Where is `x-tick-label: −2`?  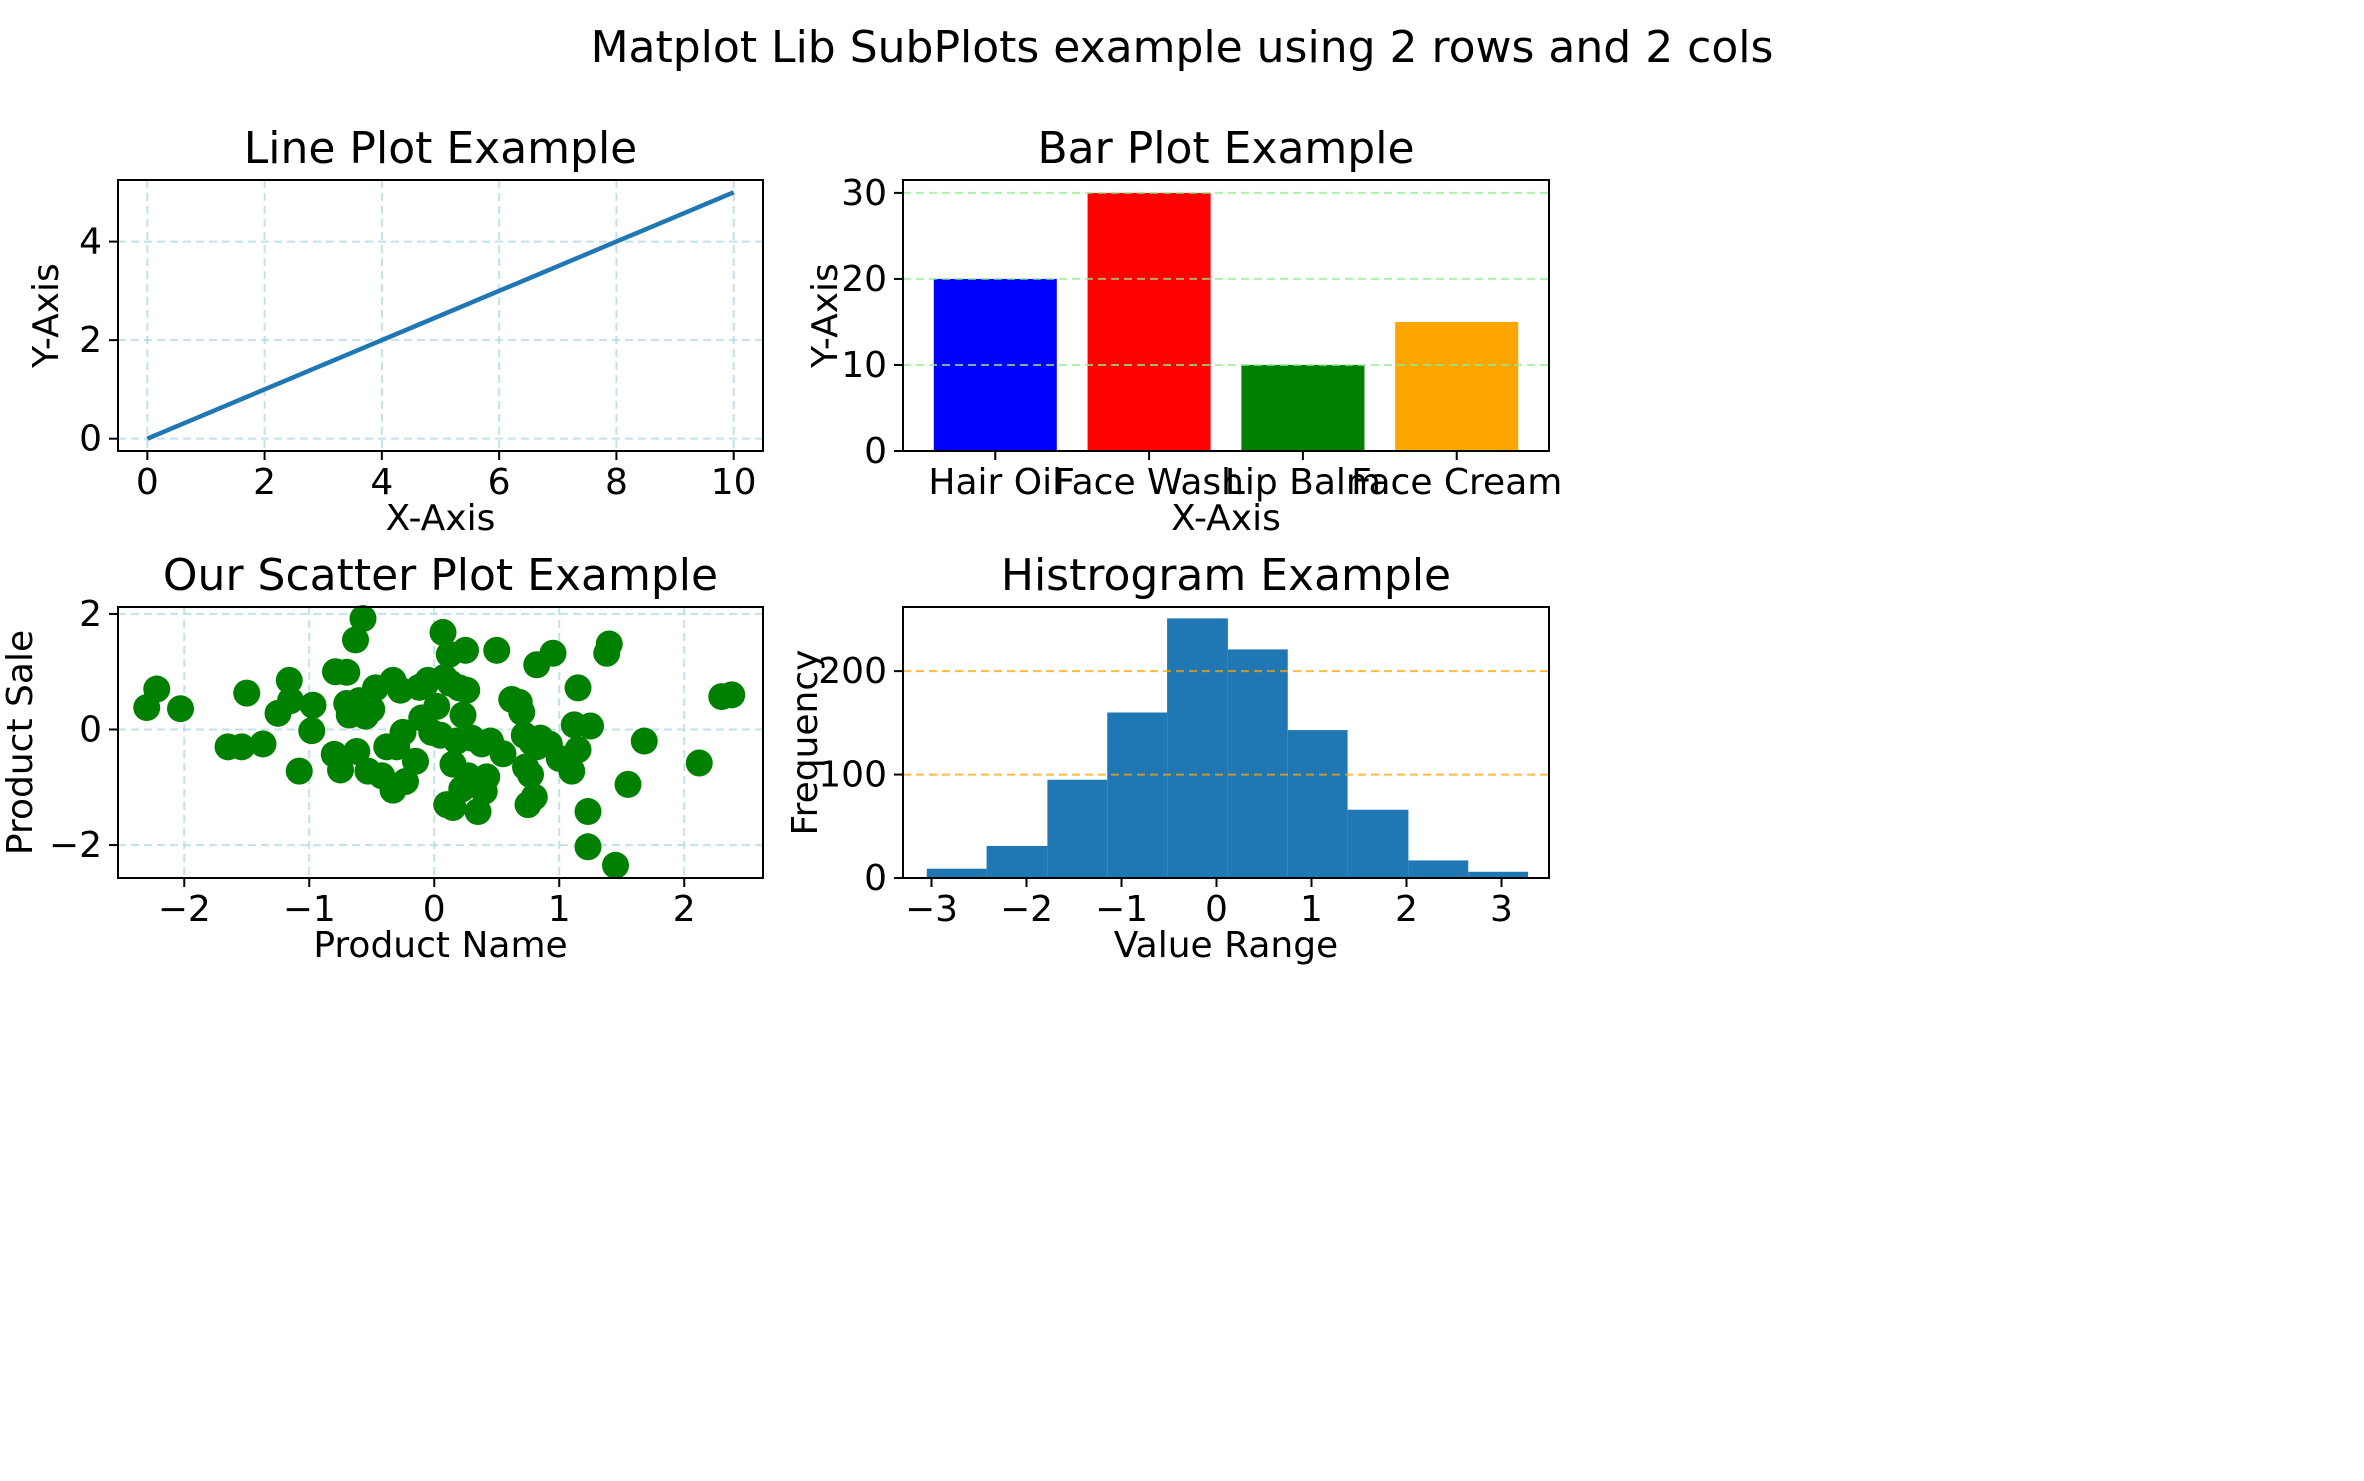 x-tick-label: −2 is located at coordinates (184, 909).